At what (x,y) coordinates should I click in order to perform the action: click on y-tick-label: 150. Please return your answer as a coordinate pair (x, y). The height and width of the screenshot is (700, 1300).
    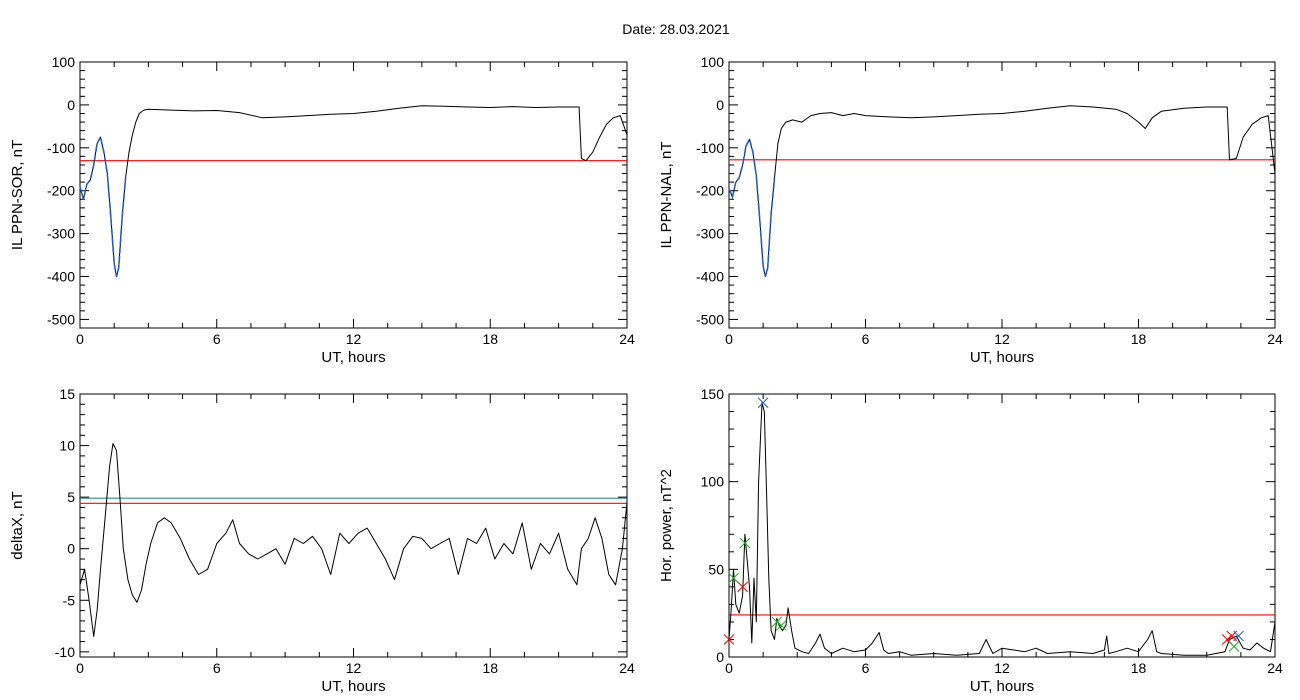
    Looking at the image, I should click on (713, 394).